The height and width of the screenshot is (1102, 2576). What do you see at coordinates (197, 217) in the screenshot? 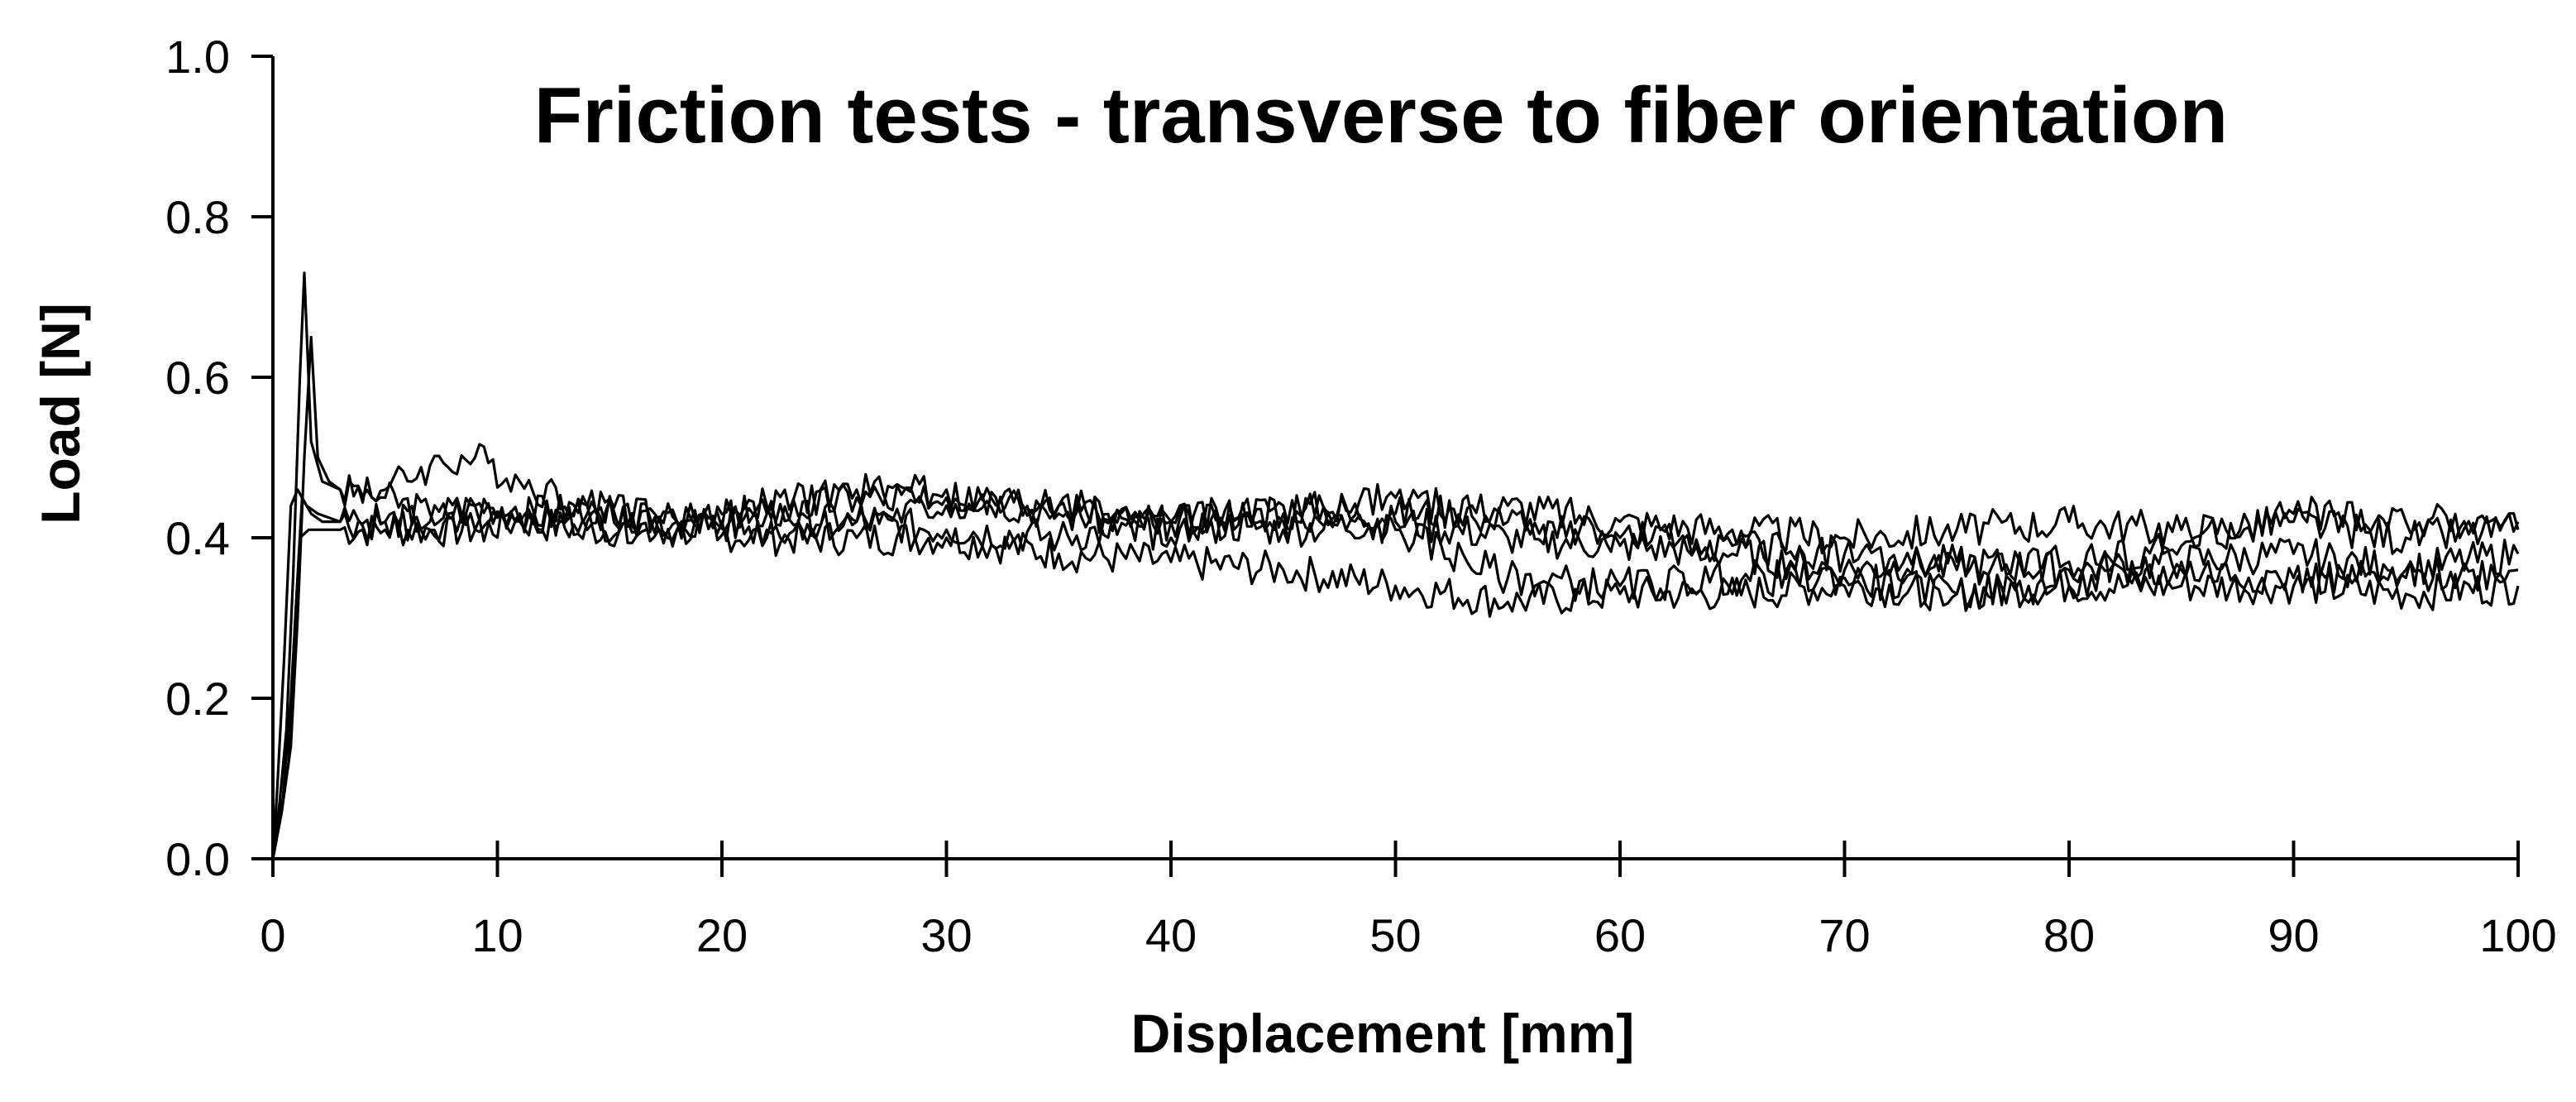
I see `y-tick-label: 0.8` at bounding box center [197, 217].